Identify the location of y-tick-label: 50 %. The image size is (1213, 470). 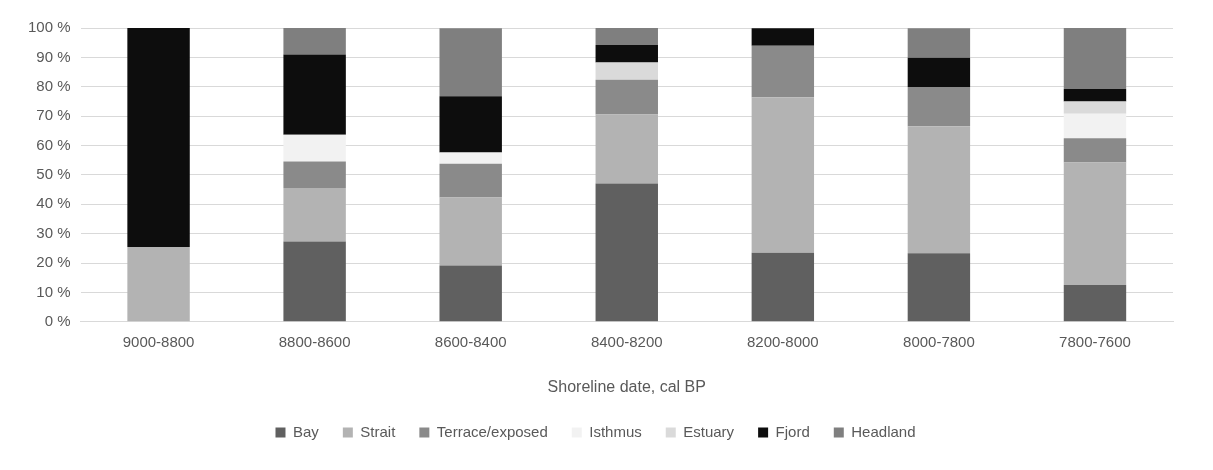
(53, 174).